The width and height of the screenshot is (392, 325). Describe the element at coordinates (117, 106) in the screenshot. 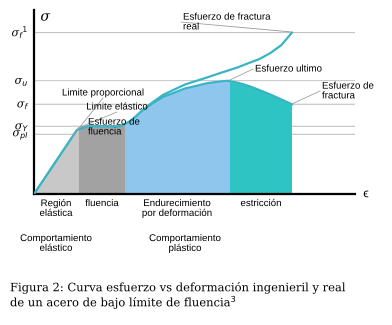

I see `annotation: Limite elástico` at that location.